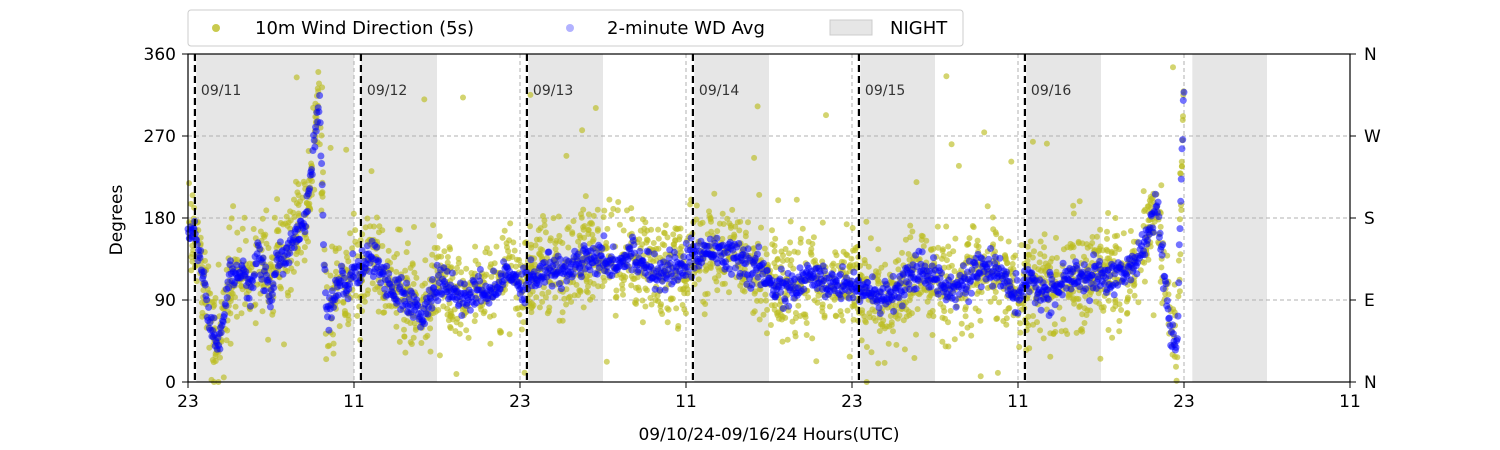 The width and height of the screenshot is (1500, 450). Describe the element at coordinates (1370, 55) in the screenshot. I see `y-right-tick-label-4: N` at that location.